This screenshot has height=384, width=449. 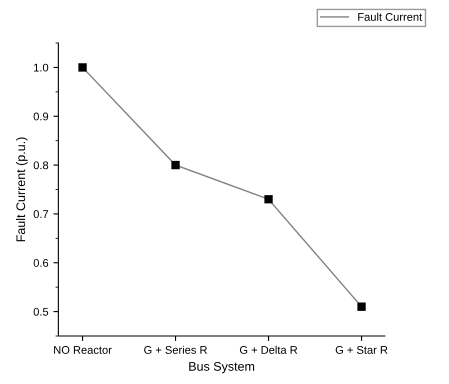 I want to click on y-tick-label: 1.0, so click(x=41, y=68).